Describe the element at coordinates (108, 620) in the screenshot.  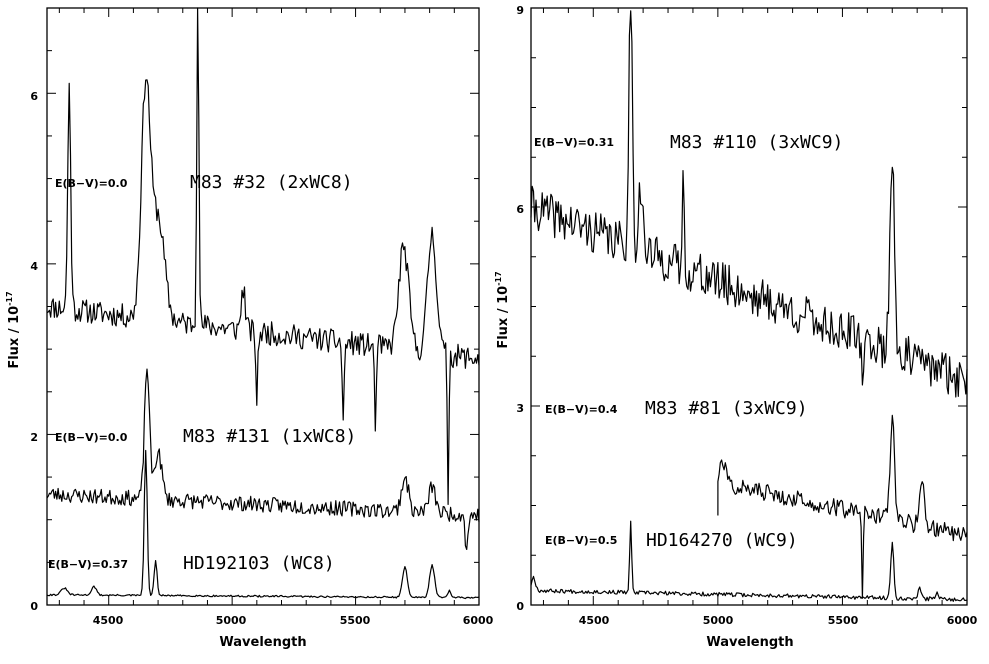
I see `left-x-tick-label: 4500` at that location.